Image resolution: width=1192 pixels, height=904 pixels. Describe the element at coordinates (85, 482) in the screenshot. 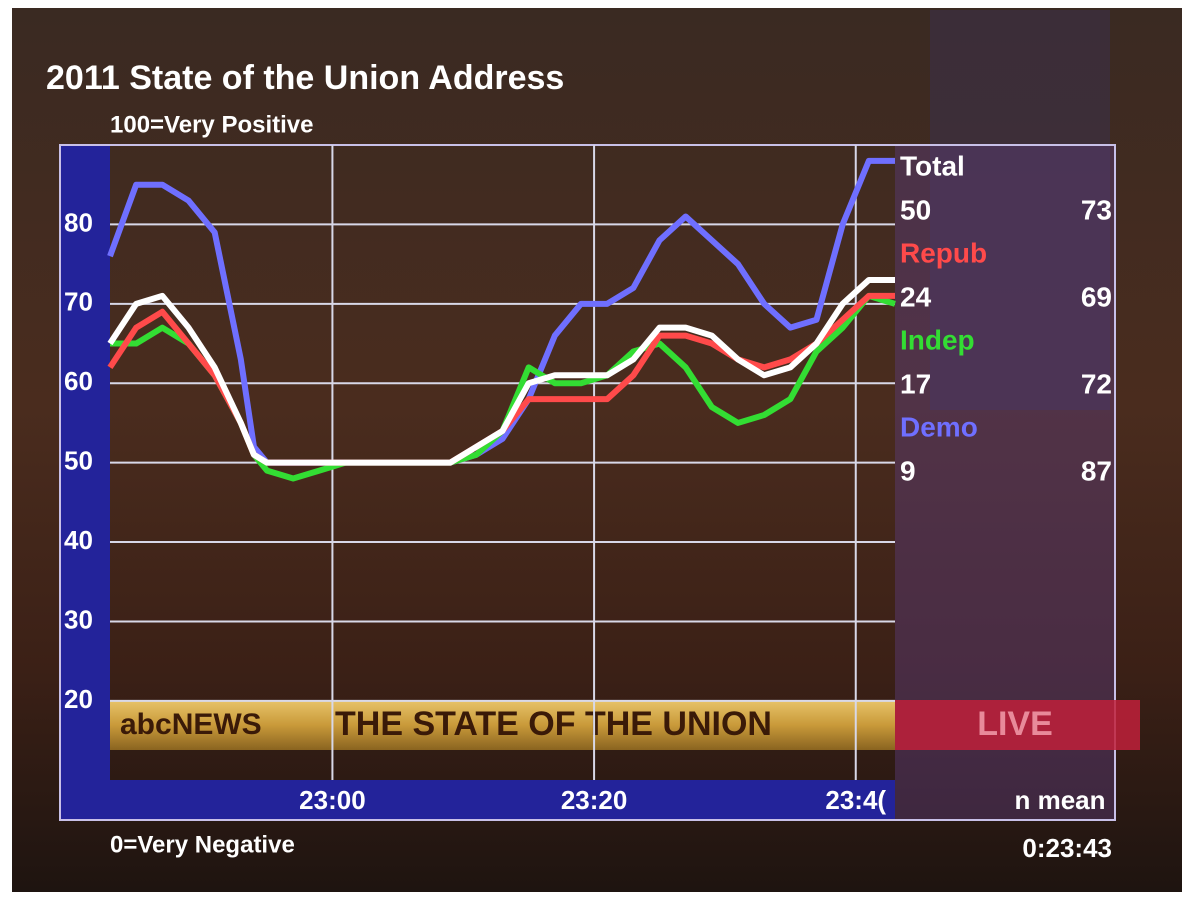

I see `y-axis-band` at that location.